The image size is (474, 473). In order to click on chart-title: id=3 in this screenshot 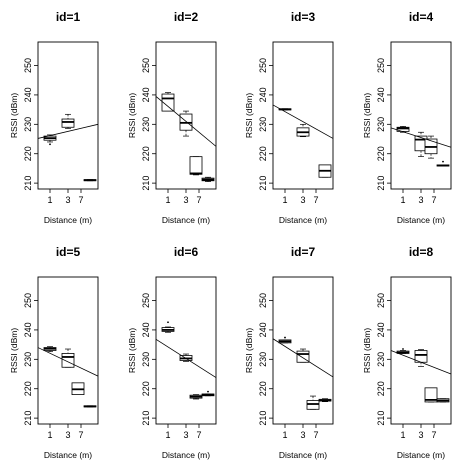, I will do `click(303, 17)`.